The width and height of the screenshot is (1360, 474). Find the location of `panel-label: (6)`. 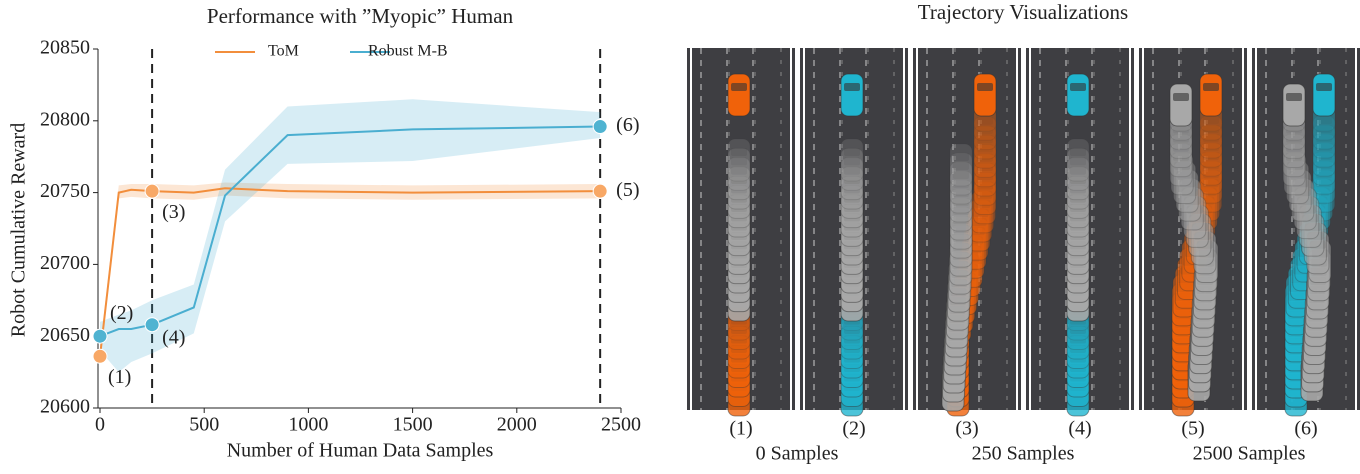

panel-label: (6) is located at coordinates (1305, 429).